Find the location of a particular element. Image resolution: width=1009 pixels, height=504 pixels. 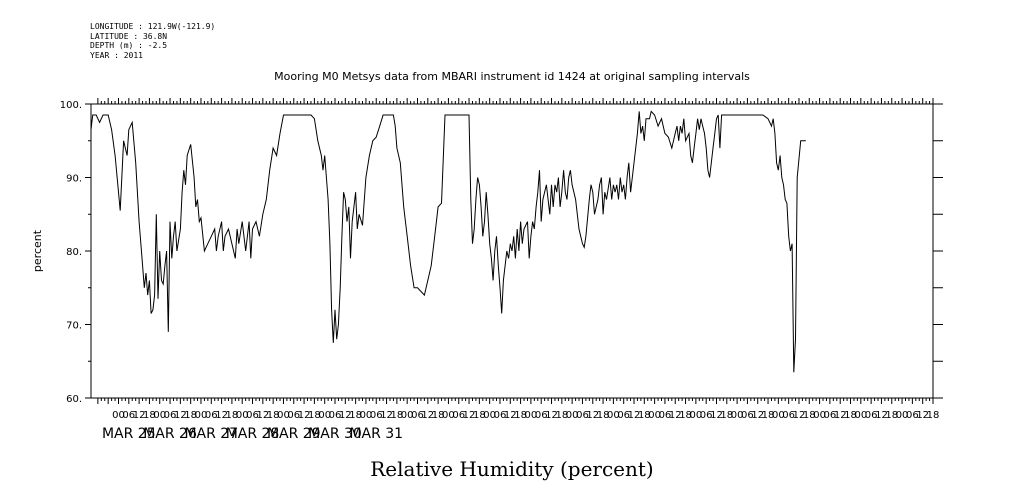

latitude-label: LATITUDE : 36.8N is located at coordinates (129, 36).